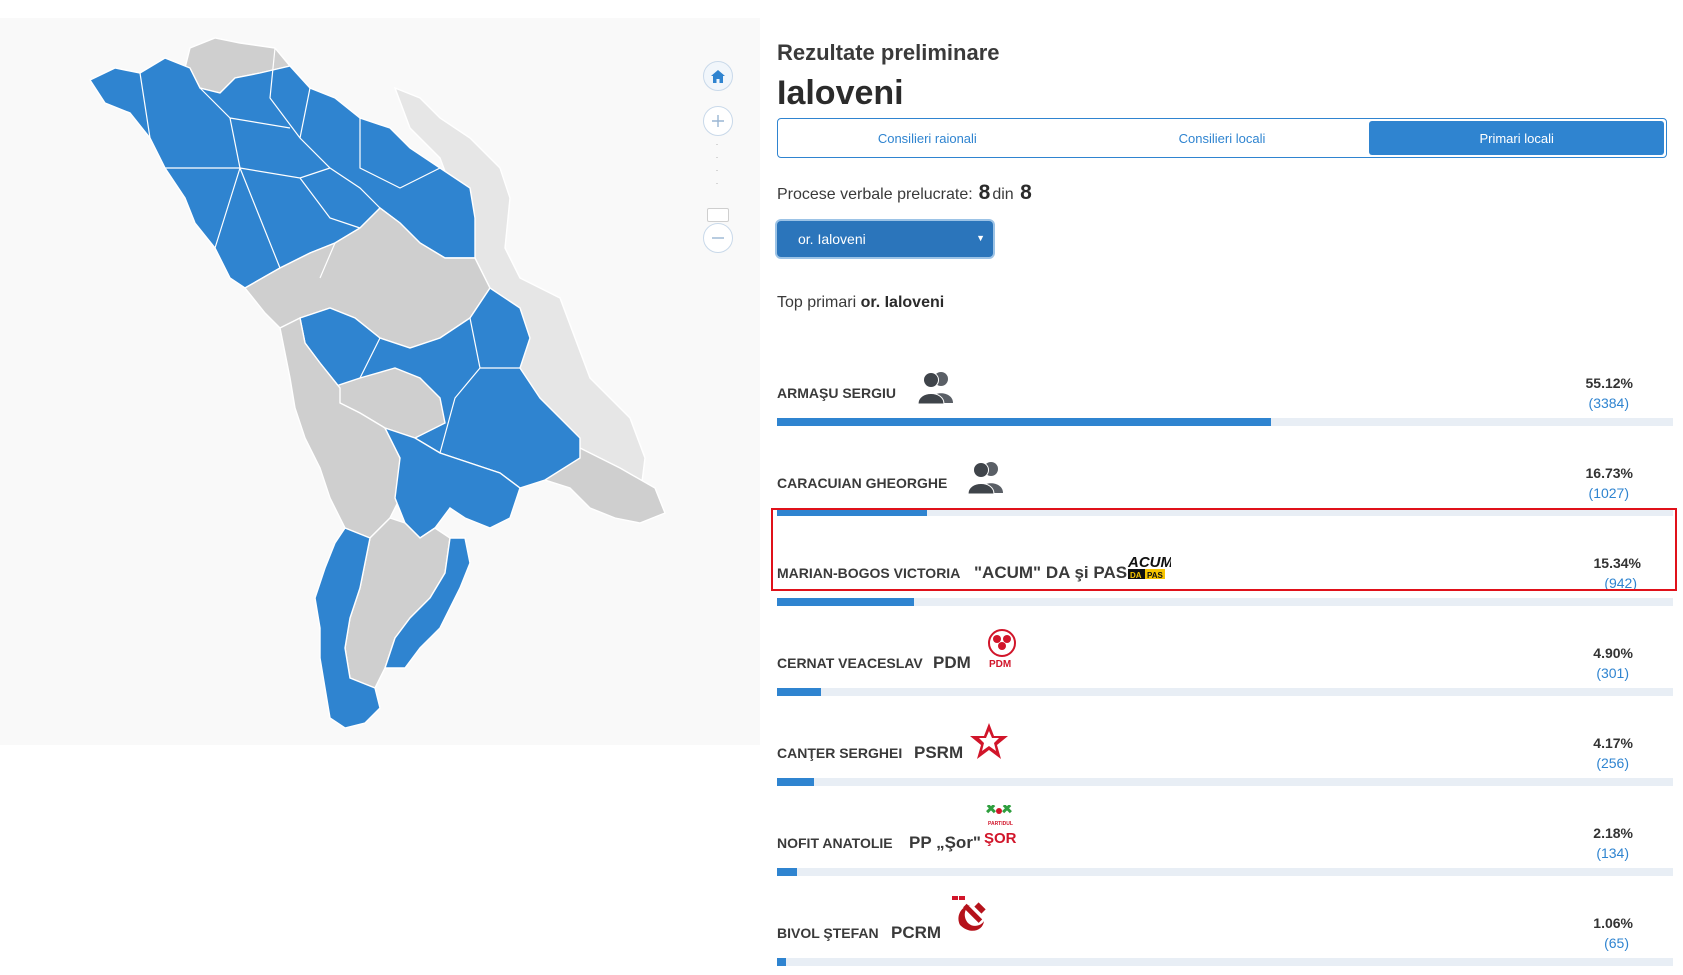 Image resolution: width=1683 pixels, height=975 pixels. Describe the element at coordinates (427, 603) in the screenshot. I see `map-region-south-east-blue` at that location.